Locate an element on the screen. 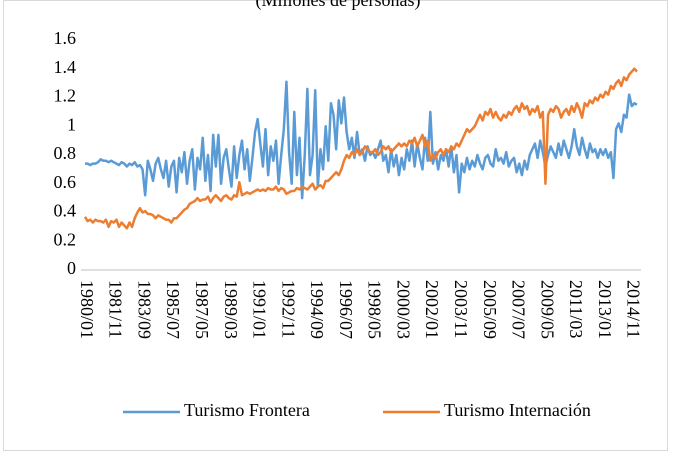 The image size is (676, 457). x-tick-label: 1994/09 is located at coordinates (317, 309).